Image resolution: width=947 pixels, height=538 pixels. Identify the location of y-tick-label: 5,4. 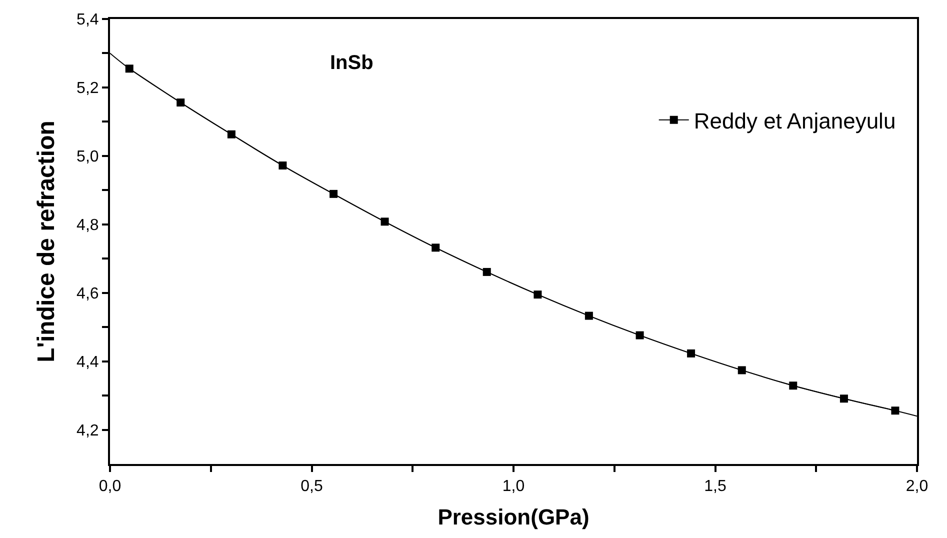
(87, 20).